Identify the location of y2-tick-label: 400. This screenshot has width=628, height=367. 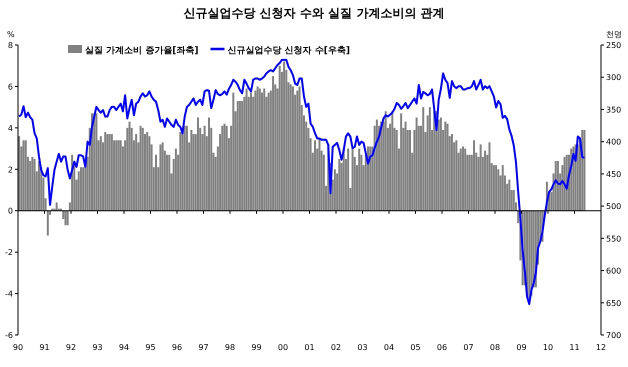
(614, 142).